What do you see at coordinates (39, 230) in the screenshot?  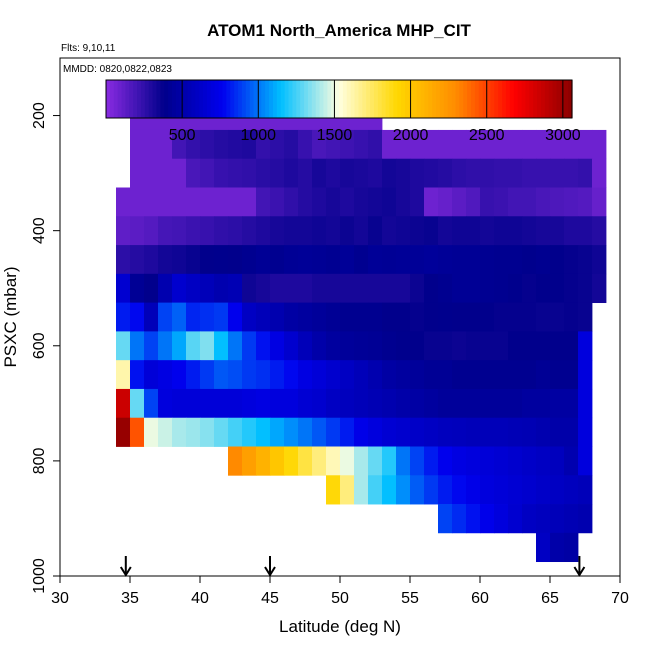 I see `y-tick-label: 400` at bounding box center [39, 230].